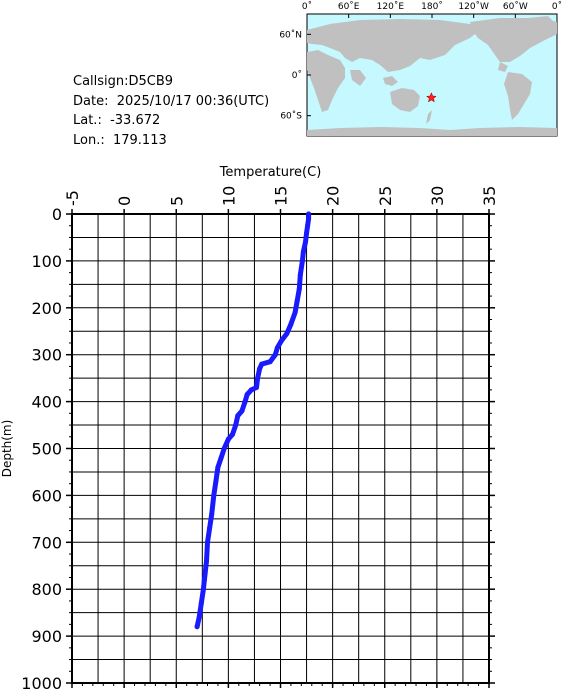 The width and height of the screenshot is (564, 690). I want to click on longitude-text: Lon.: 179.113, so click(120, 140).